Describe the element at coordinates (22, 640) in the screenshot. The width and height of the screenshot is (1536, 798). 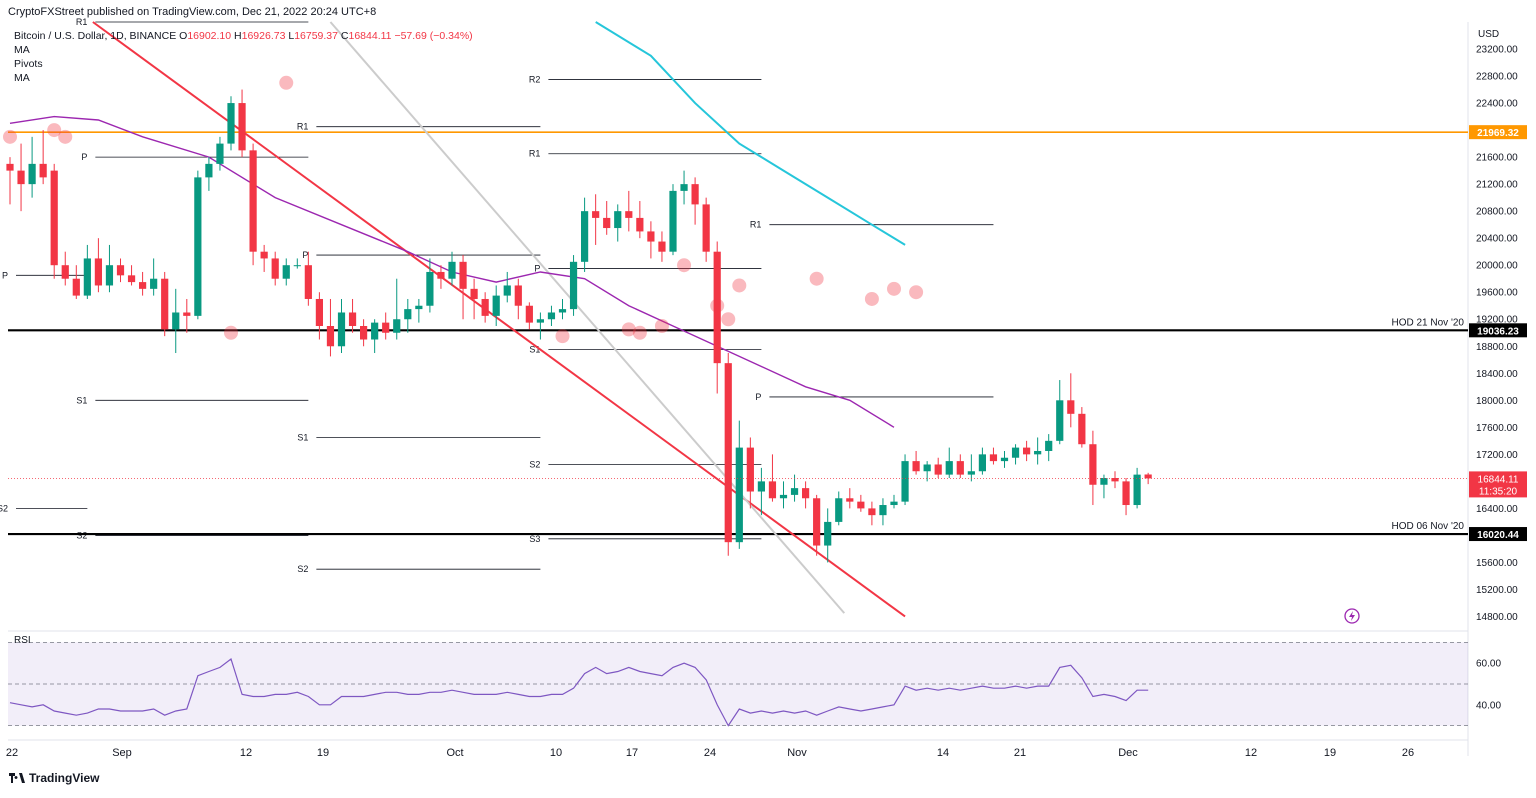
I see `rsi-label: RSI` at that location.